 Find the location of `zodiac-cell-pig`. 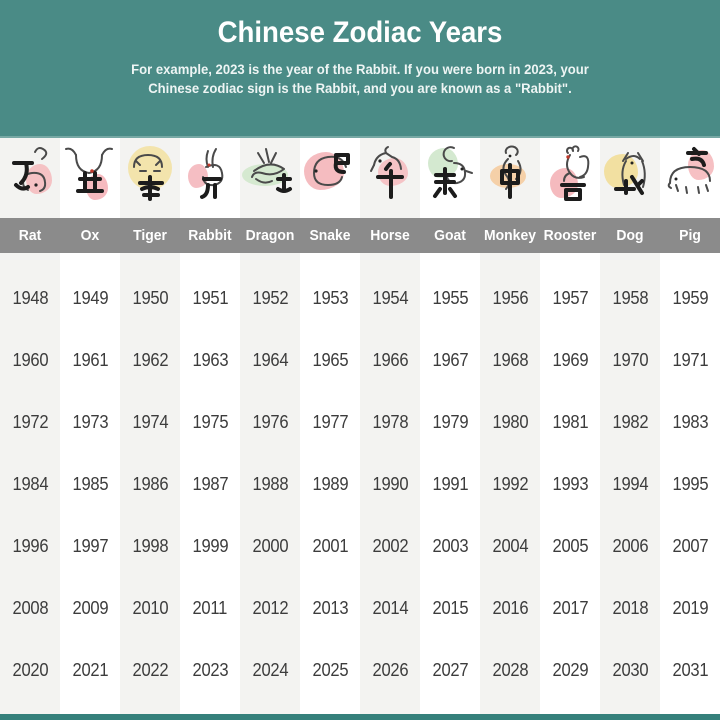

zodiac-cell-pig is located at coordinates (690, 178).